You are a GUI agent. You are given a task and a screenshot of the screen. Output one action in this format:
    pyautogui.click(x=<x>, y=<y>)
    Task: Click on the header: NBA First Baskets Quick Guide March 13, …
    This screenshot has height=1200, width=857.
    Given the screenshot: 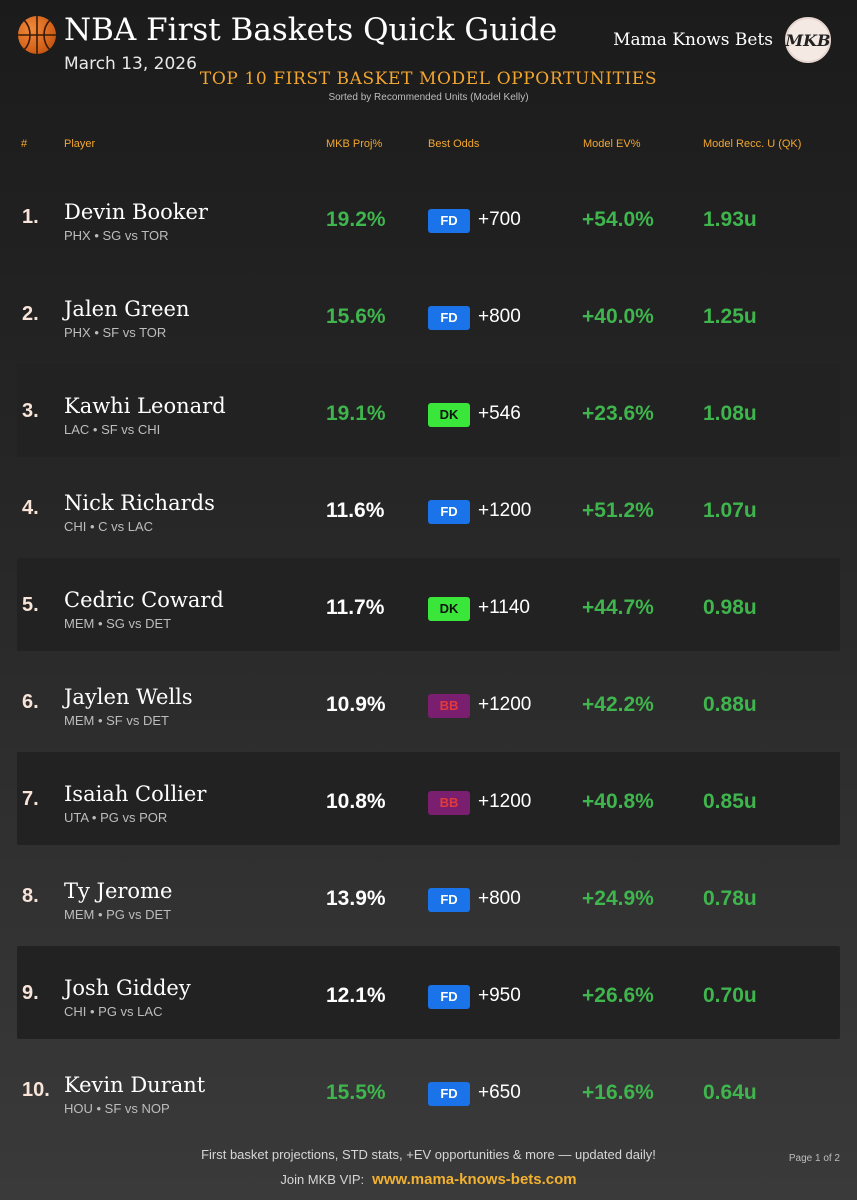 What is the action you would take?
    pyautogui.click(x=428, y=65)
    